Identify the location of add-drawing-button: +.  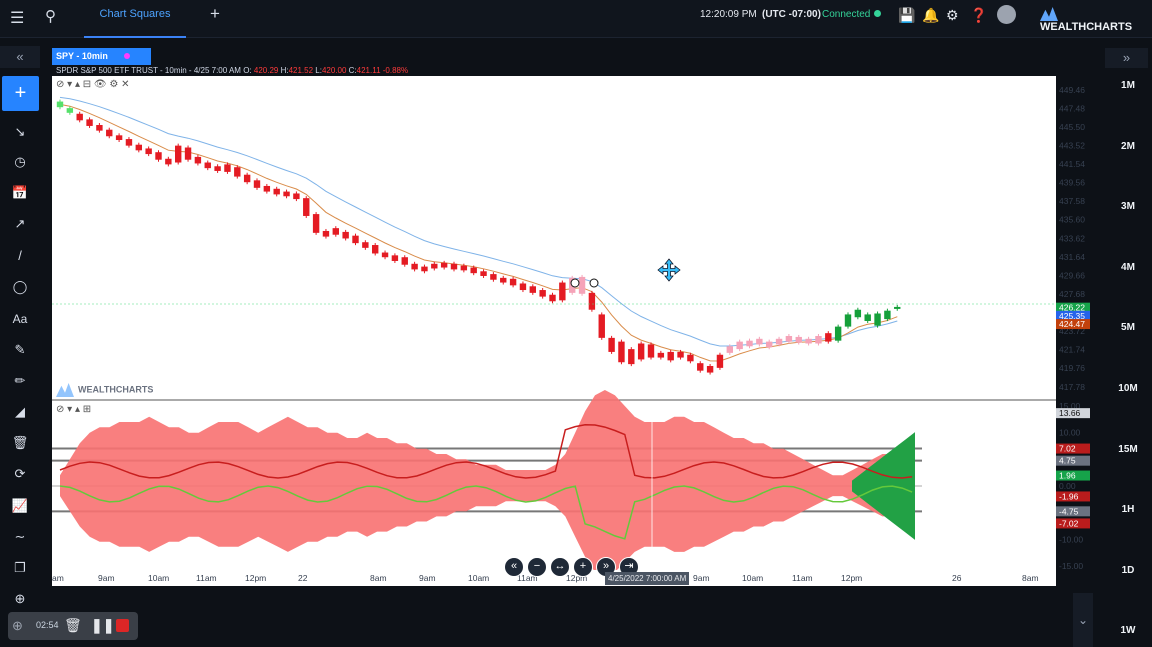
(20, 93).